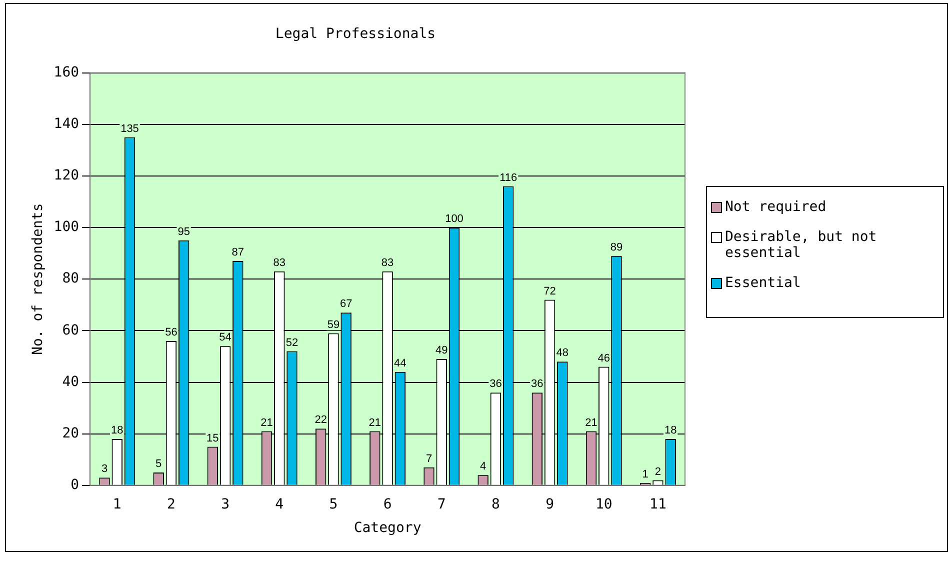 The width and height of the screenshot is (951, 565). I want to click on data-label: 89, so click(616, 247).